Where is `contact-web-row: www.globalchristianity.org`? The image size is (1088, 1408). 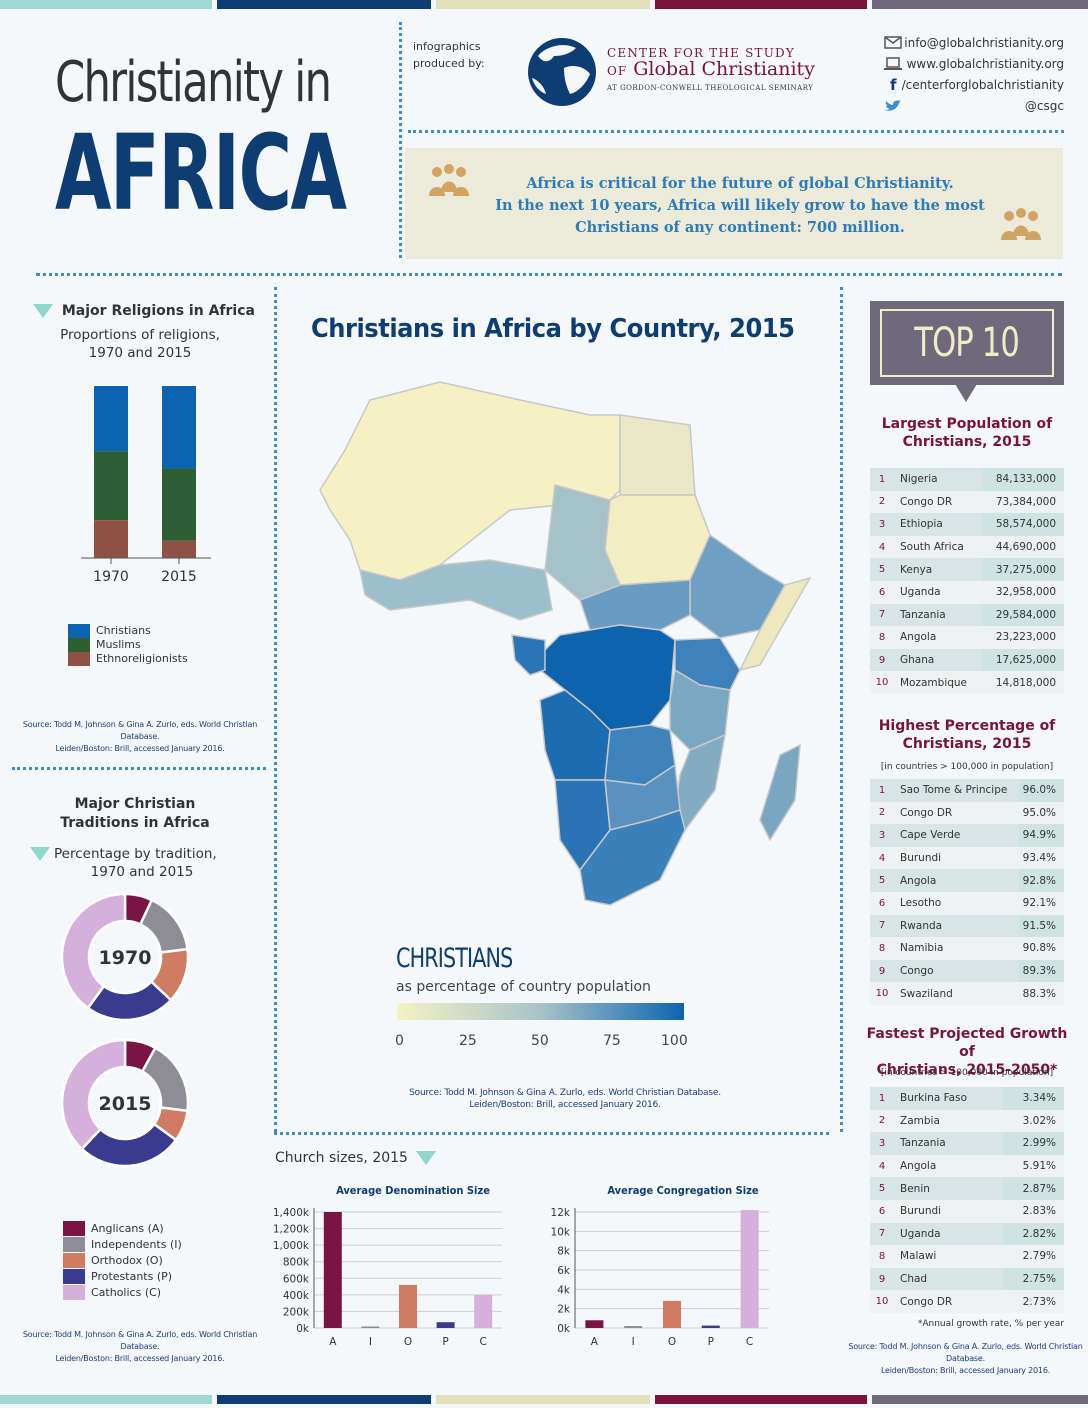 contact-web-row: www.globalchristianity.org is located at coordinates (974, 63).